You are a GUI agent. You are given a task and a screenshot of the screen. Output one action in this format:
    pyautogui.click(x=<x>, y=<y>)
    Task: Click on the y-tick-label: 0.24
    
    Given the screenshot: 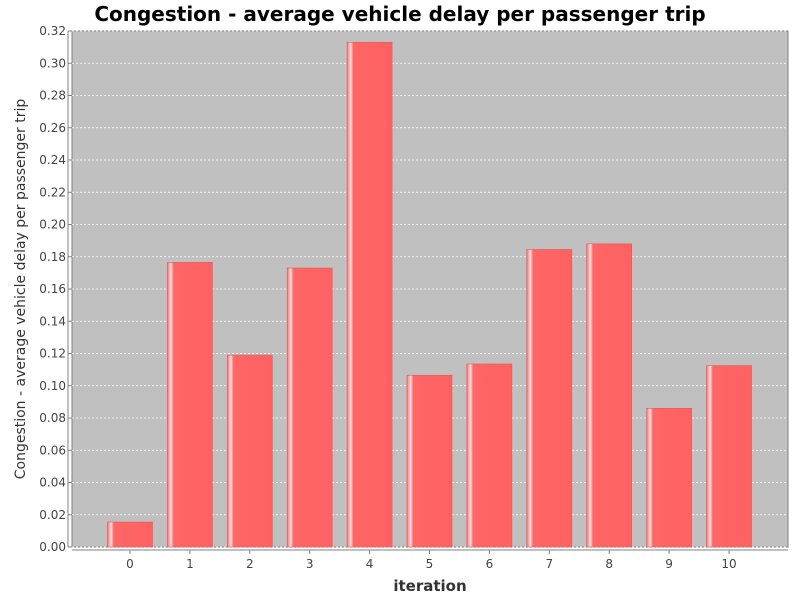 What is the action you would take?
    pyautogui.click(x=52, y=160)
    